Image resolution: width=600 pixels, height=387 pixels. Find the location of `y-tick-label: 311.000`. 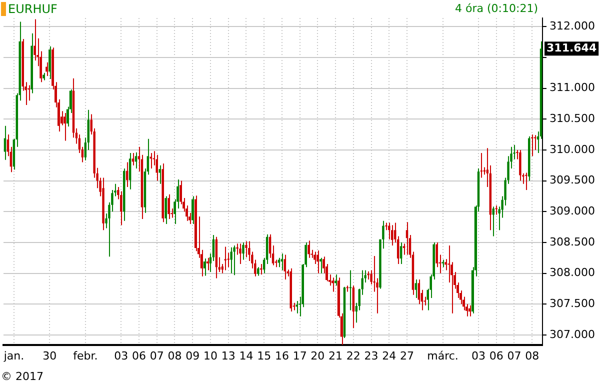

y-tick-label: 311.000 is located at coordinates (573, 87).